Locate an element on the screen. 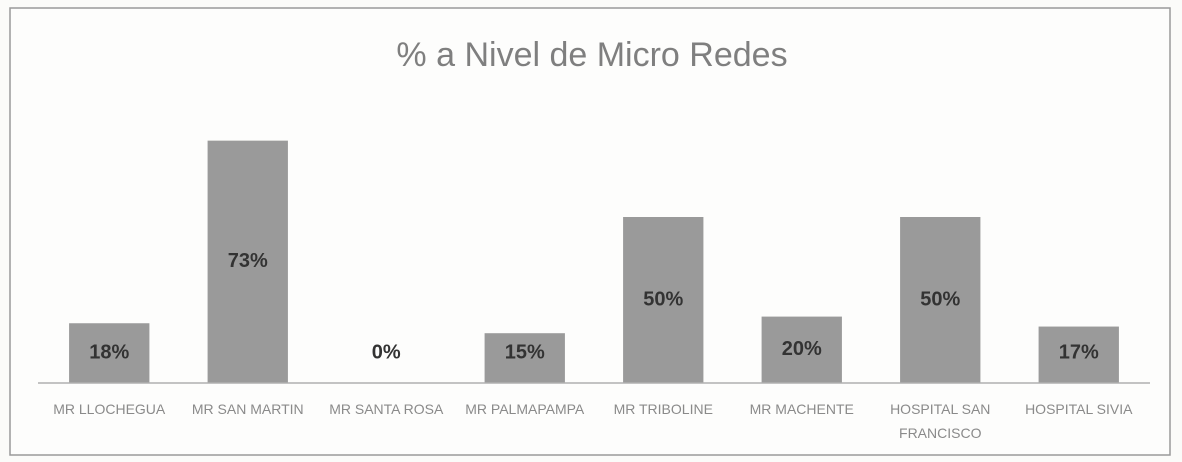 The height and width of the screenshot is (462, 1182). data-label: 15% is located at coordinates (525, 352).